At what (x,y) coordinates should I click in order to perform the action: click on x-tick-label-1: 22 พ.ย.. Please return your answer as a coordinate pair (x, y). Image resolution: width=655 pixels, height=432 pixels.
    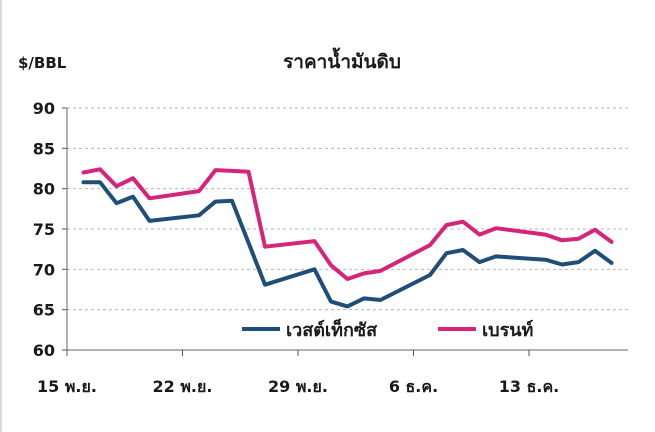
    Looking at the image, I should click on (183, 386).